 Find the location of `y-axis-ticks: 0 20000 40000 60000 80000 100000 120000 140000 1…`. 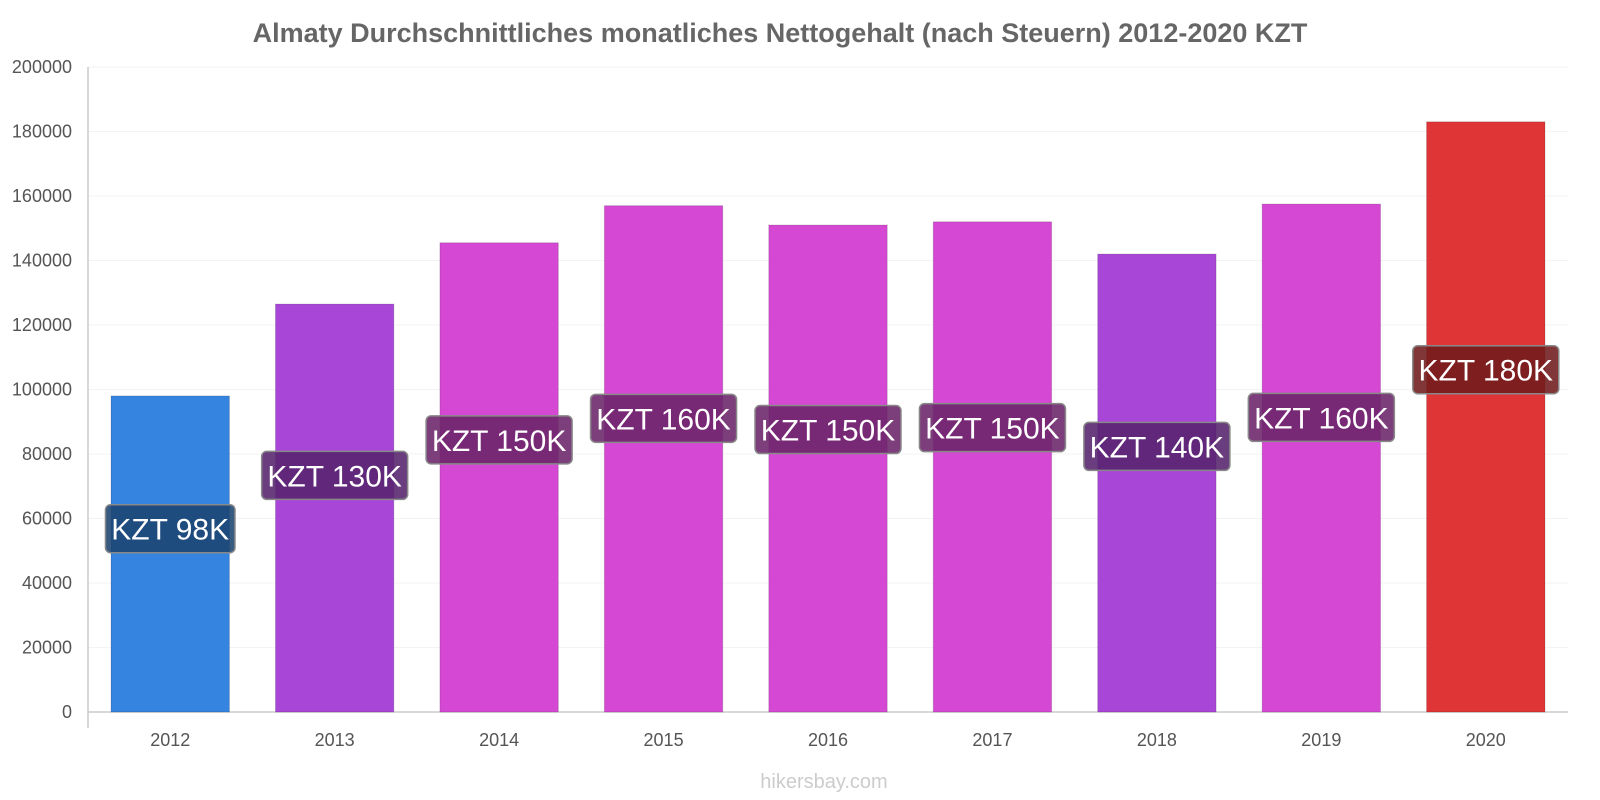

y-axis-ticks: 0 20000 40000 60000 80000 100000 120000 140000 1… is located at coordinates (42, 389).